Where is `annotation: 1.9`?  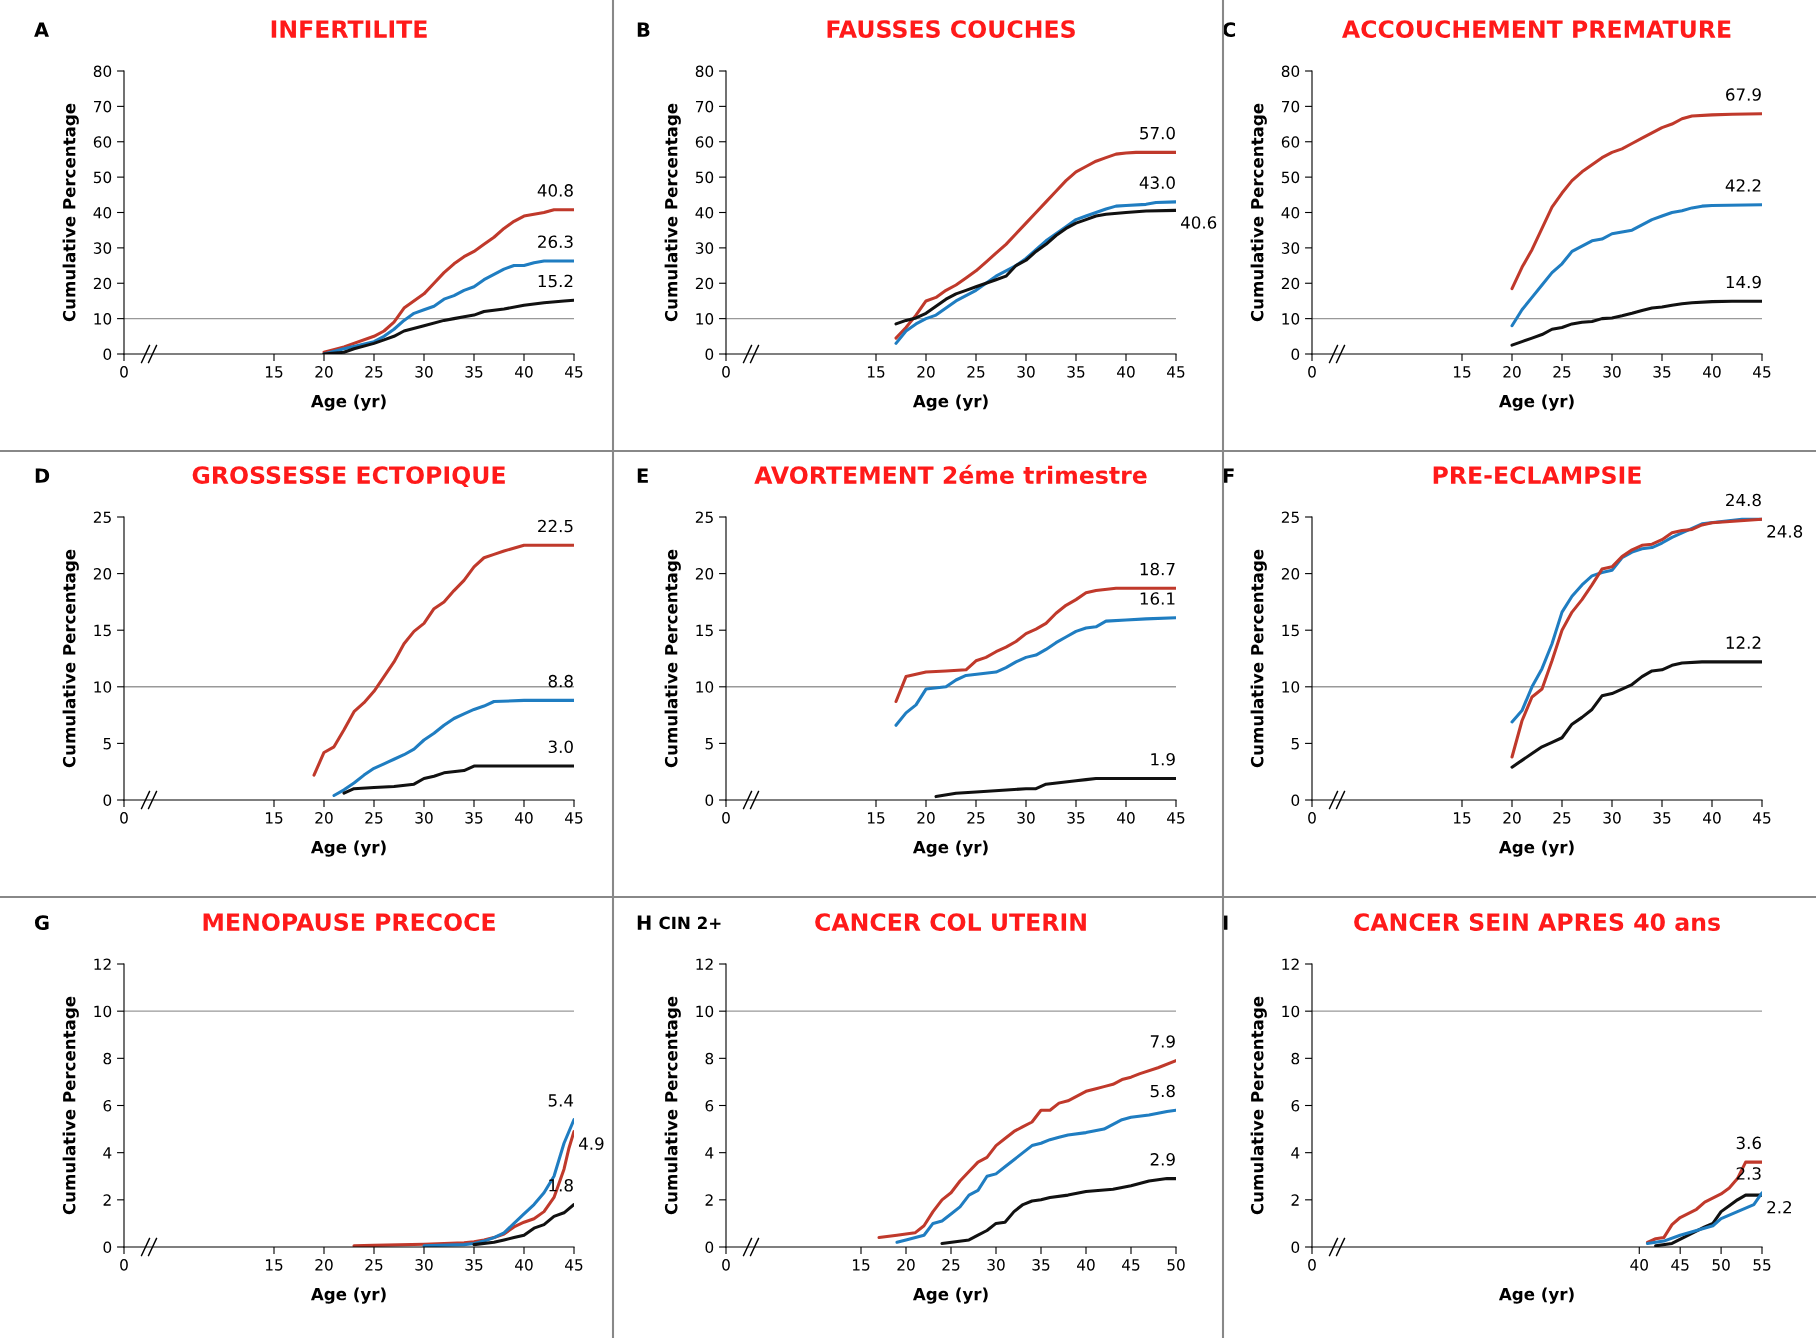 annotation: 1.9 is located at coordinates (1163, 759).